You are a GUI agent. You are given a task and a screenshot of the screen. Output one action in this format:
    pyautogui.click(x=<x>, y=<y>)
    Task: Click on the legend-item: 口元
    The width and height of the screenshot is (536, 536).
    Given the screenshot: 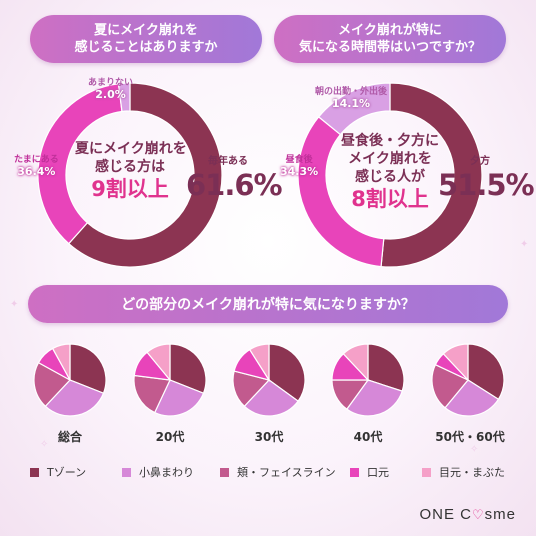 What is the action you would take?
    pyautogui.click(x=369, y=472)
    